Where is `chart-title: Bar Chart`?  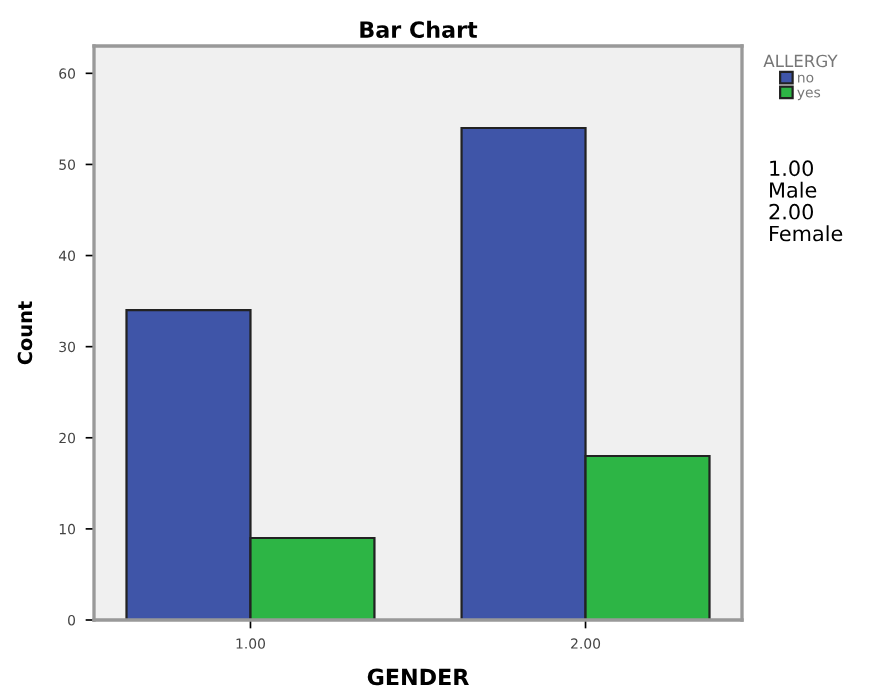 chart-title: Bar Chart is located at coordinates (419, 29).